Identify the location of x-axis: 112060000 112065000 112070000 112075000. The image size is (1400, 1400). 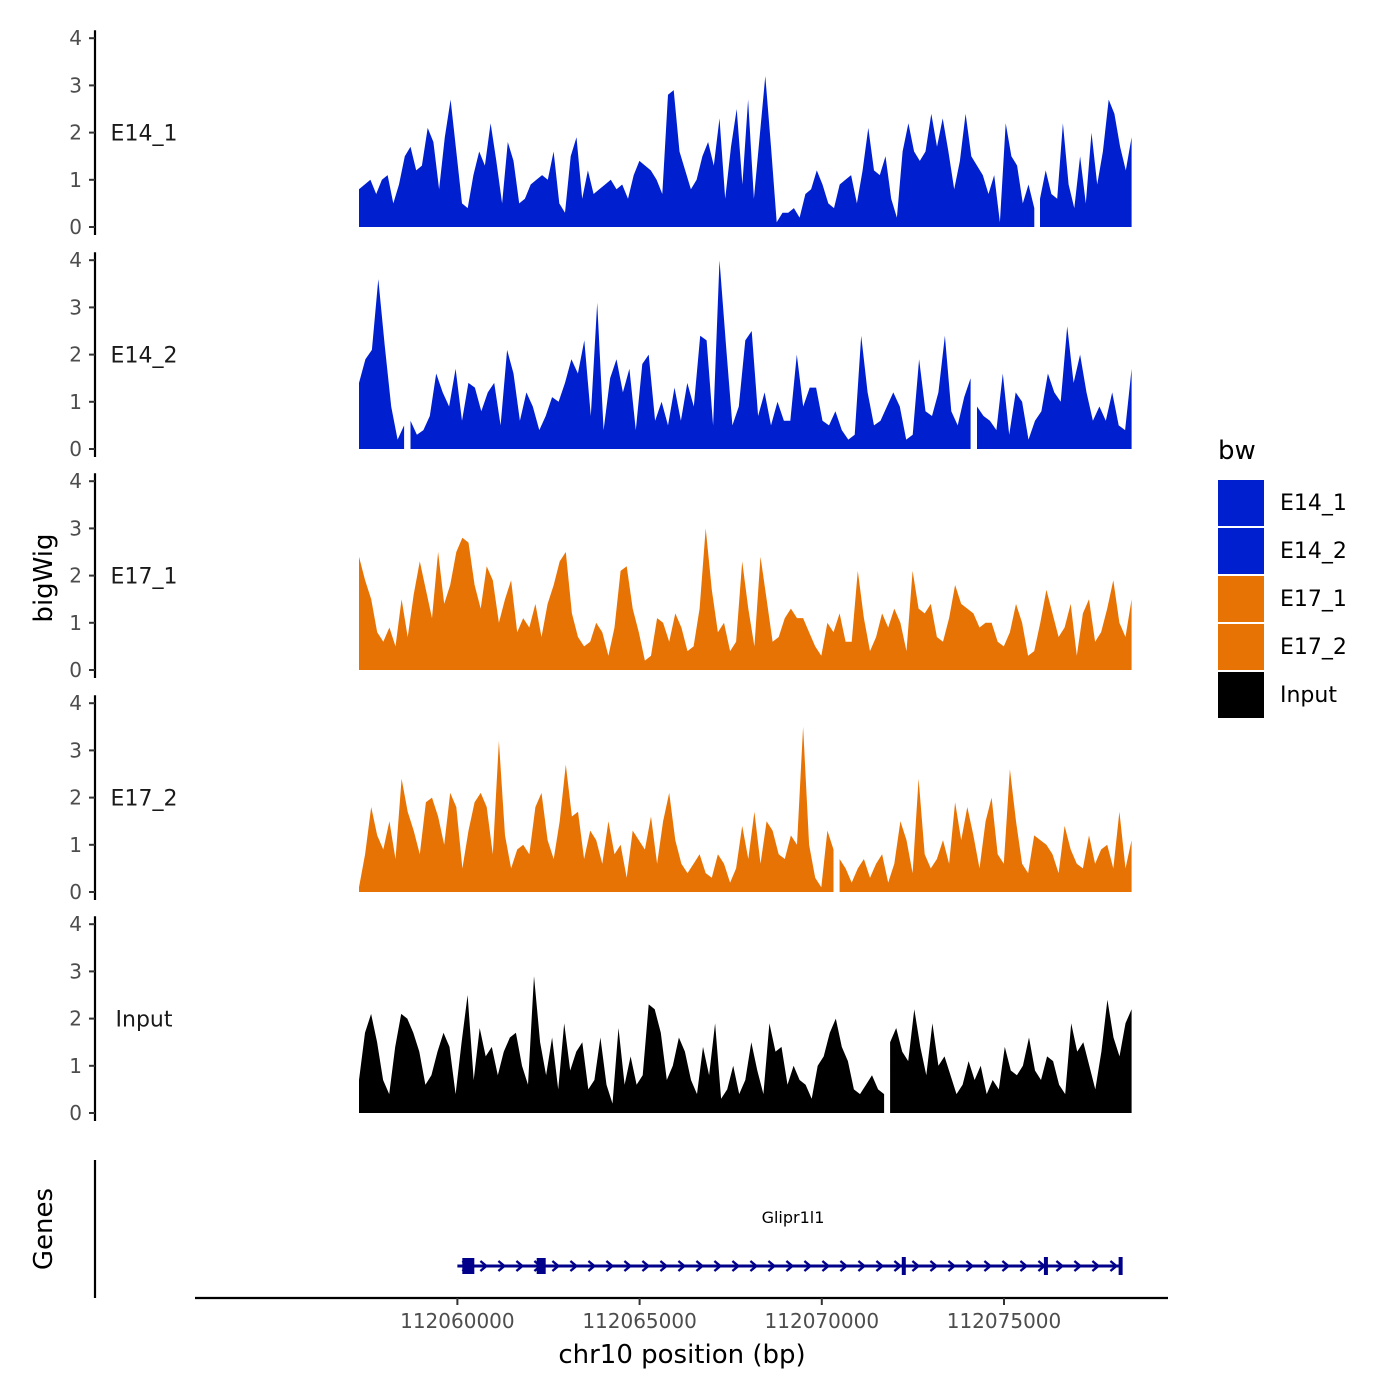
(681, 1314).